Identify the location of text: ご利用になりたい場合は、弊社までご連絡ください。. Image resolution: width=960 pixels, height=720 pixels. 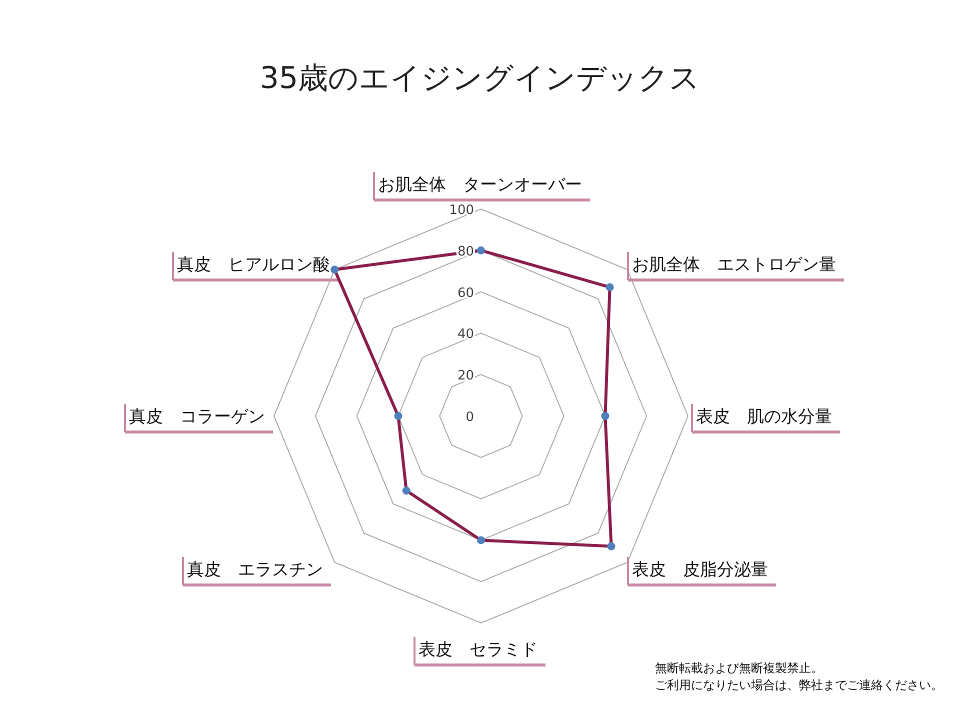
(799, 685).